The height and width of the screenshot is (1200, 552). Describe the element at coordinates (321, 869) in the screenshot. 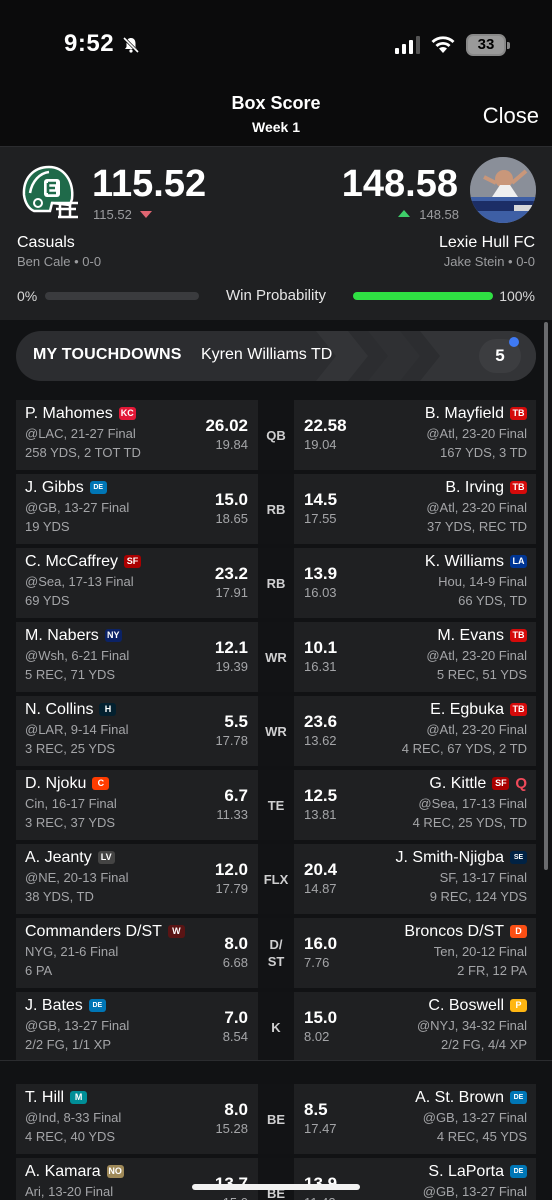

I see `player-points: 20.4` at that location.